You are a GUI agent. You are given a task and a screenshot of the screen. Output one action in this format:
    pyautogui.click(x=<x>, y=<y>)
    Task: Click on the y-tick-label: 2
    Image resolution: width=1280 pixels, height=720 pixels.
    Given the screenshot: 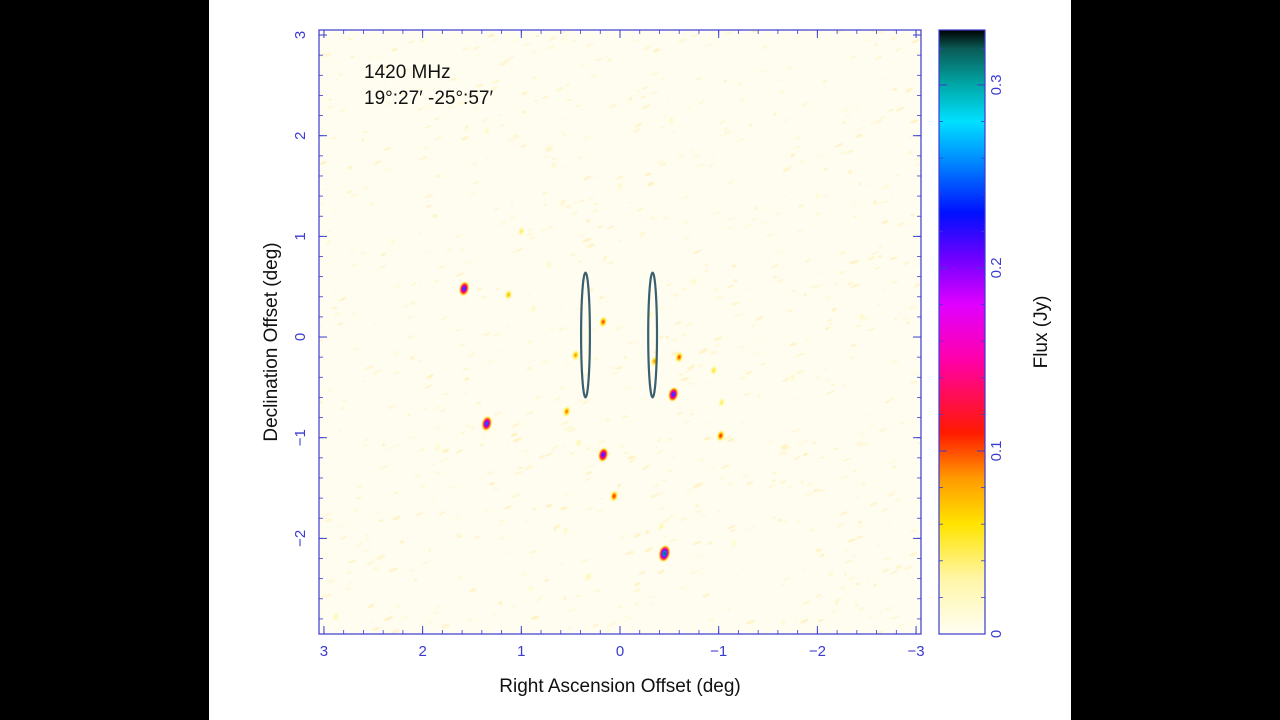 What is the action you would take?
    pyautogui.click(x=300, y=136)
    